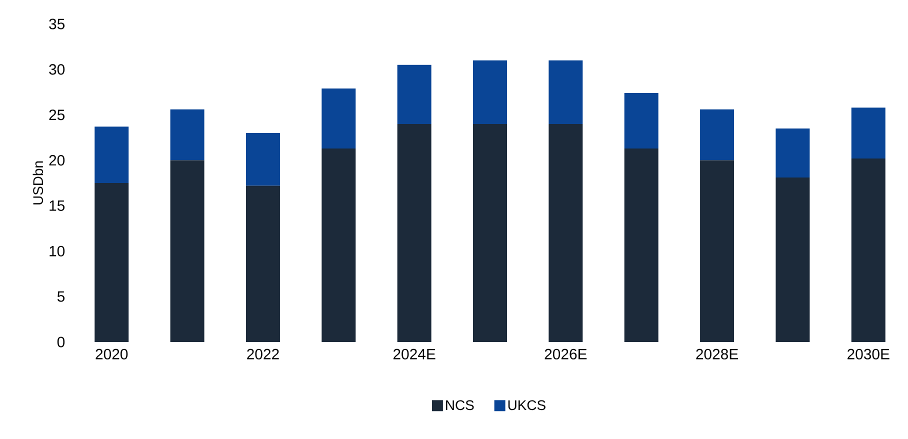 This screenshot has width=908, height=439. What do you see at coordinates (57, 69) in the screenshot?
I see `y-tick-label: 30` at bounding box center [57, 69].